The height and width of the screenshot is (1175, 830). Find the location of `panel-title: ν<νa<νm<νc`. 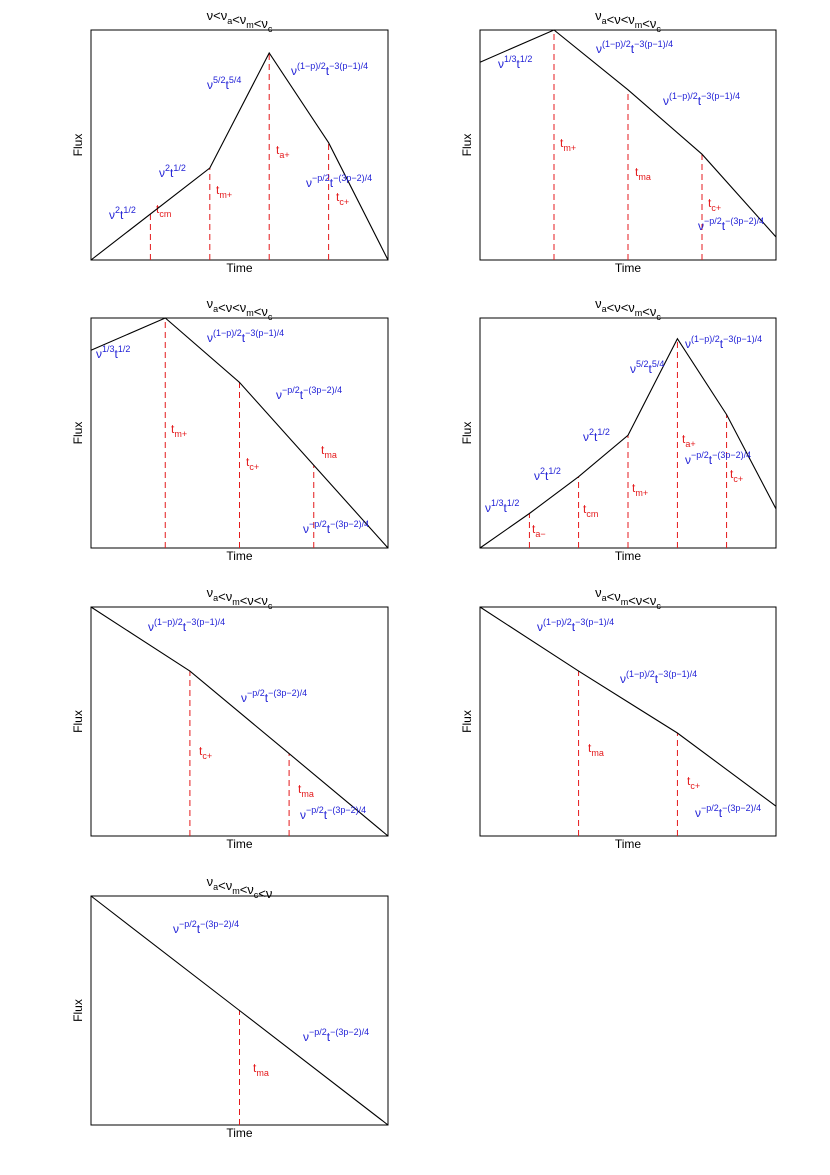

panel-title: ν<νa<νm<νc is located at coordinates (240, 21).